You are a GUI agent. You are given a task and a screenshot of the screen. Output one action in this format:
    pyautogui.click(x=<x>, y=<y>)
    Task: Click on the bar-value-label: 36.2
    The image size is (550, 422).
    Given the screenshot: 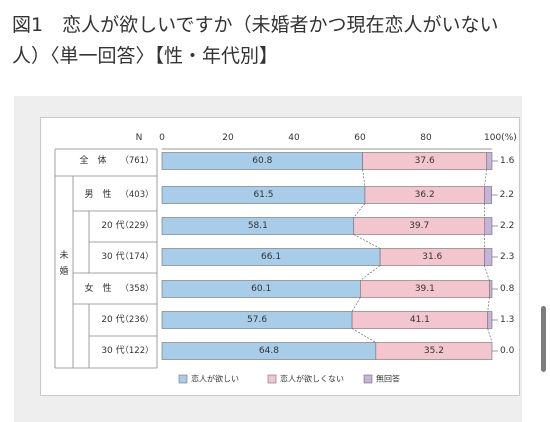 What is the action you would take?
    pyautogui.click(x=425, y=195)
    